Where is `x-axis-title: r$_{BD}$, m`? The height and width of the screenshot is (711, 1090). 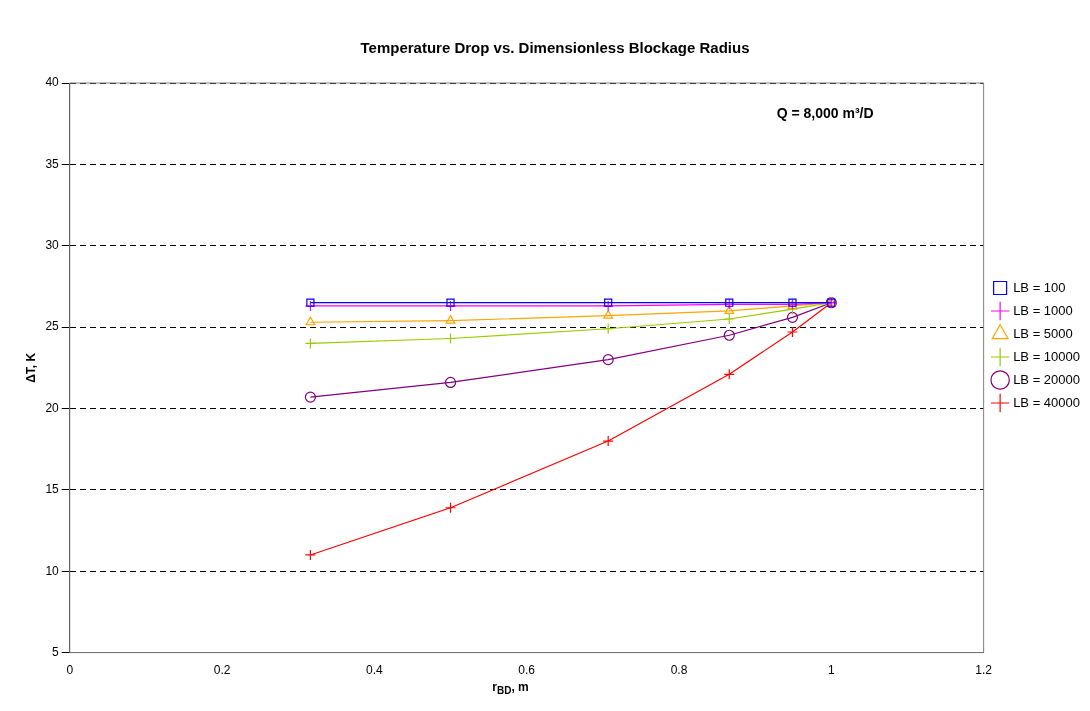 x-axis-title: r$_{BD}$, m is located at coordinates (510, 688).